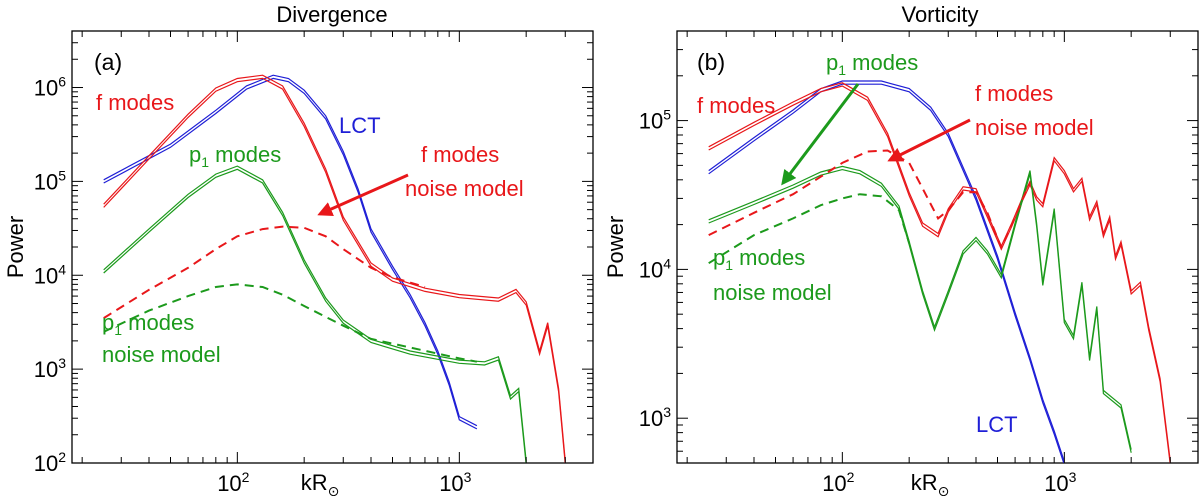 The image size is (1200, 496). What do you see at coordinates (50, 462) in the screenshot?
I see `y-tick-label: 10²` at bounding box center [50, 462].